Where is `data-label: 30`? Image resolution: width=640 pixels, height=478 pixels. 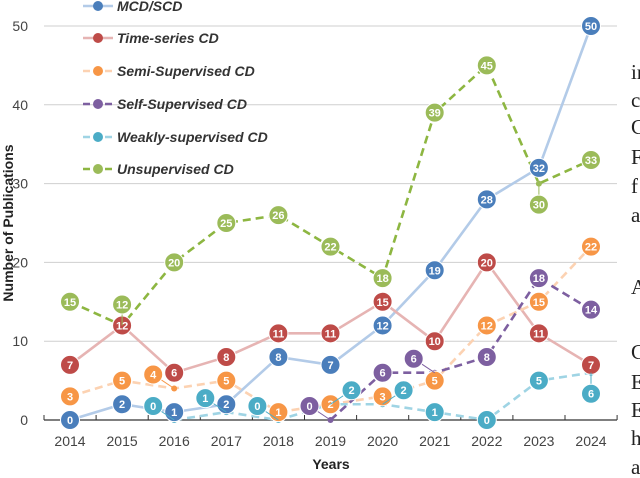 data-label: 30 is located at coordinates (539, 206).